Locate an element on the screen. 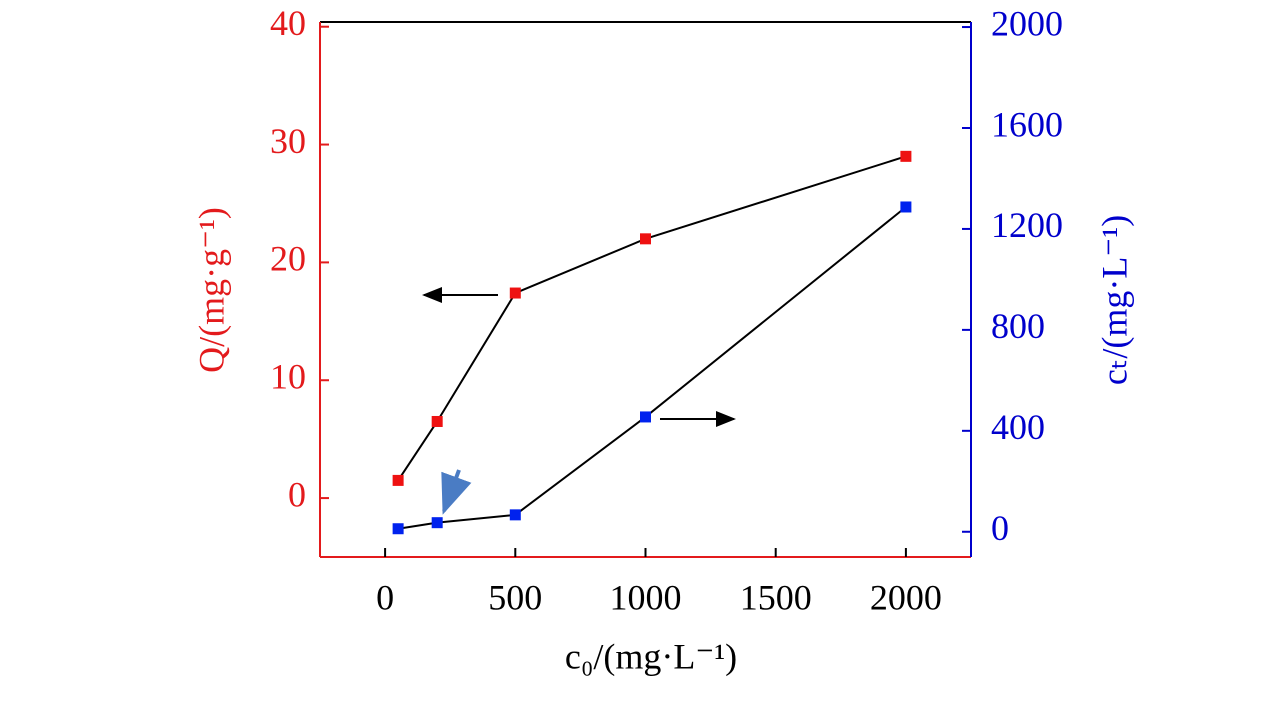  y-tick-label: 40 is located at coordinates (288, 23).